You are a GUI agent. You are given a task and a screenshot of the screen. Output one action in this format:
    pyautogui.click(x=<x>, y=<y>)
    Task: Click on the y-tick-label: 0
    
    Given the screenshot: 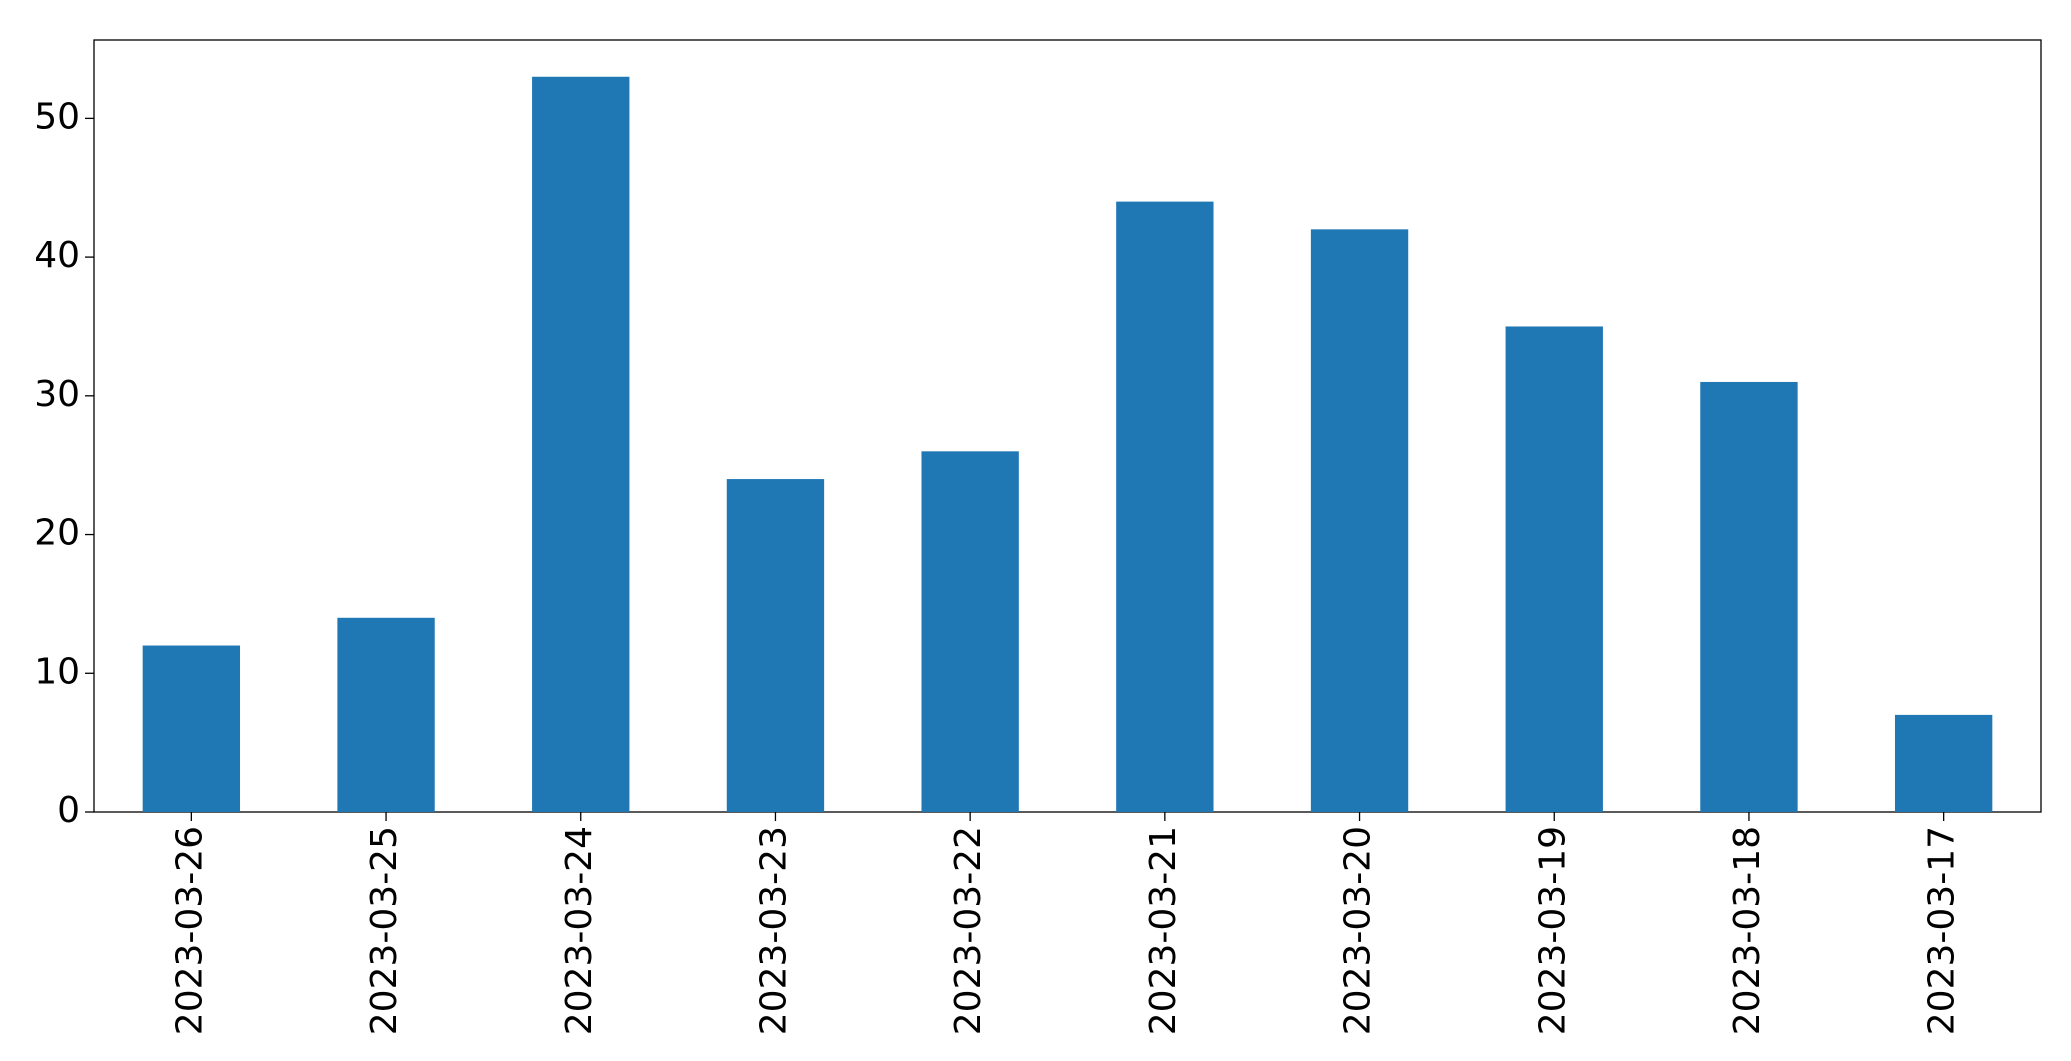 What is the action you would take?
    pyautogui.click(x=68, y=810)
    